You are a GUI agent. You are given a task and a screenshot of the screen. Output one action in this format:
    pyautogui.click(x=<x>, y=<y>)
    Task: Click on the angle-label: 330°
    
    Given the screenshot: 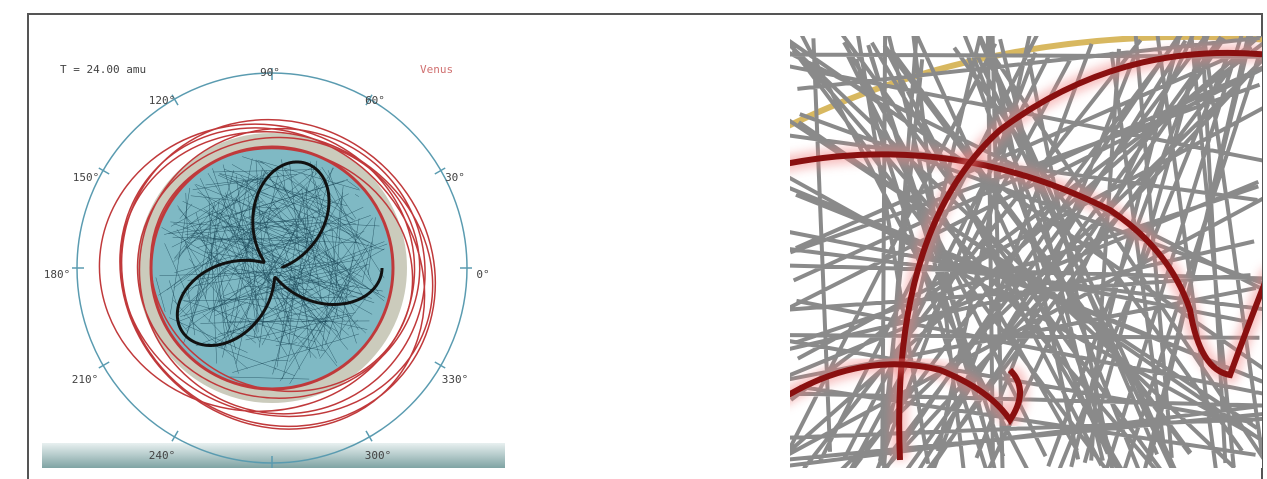 What is the action you would take?
    pyautogui.click(x=455, y=379)
    